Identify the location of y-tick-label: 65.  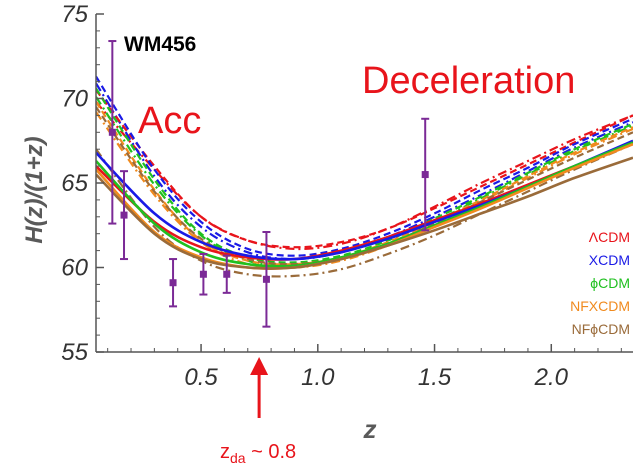
(74, 183).